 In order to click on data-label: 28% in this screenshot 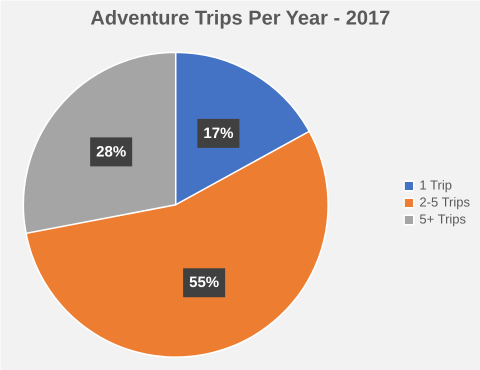, I will do `click(111, 151)`.